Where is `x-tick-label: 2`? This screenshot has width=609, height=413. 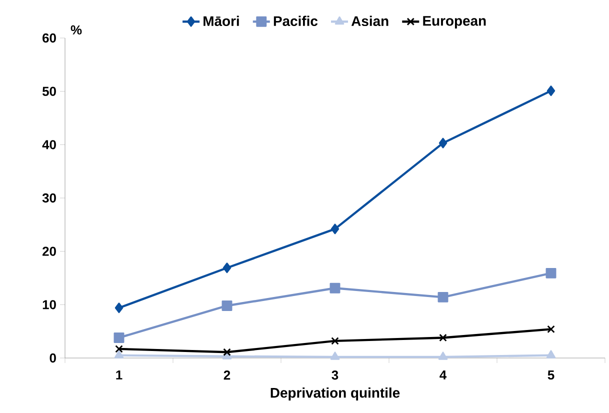 x-tick-label: 2 is located at coordinates (227, 375).